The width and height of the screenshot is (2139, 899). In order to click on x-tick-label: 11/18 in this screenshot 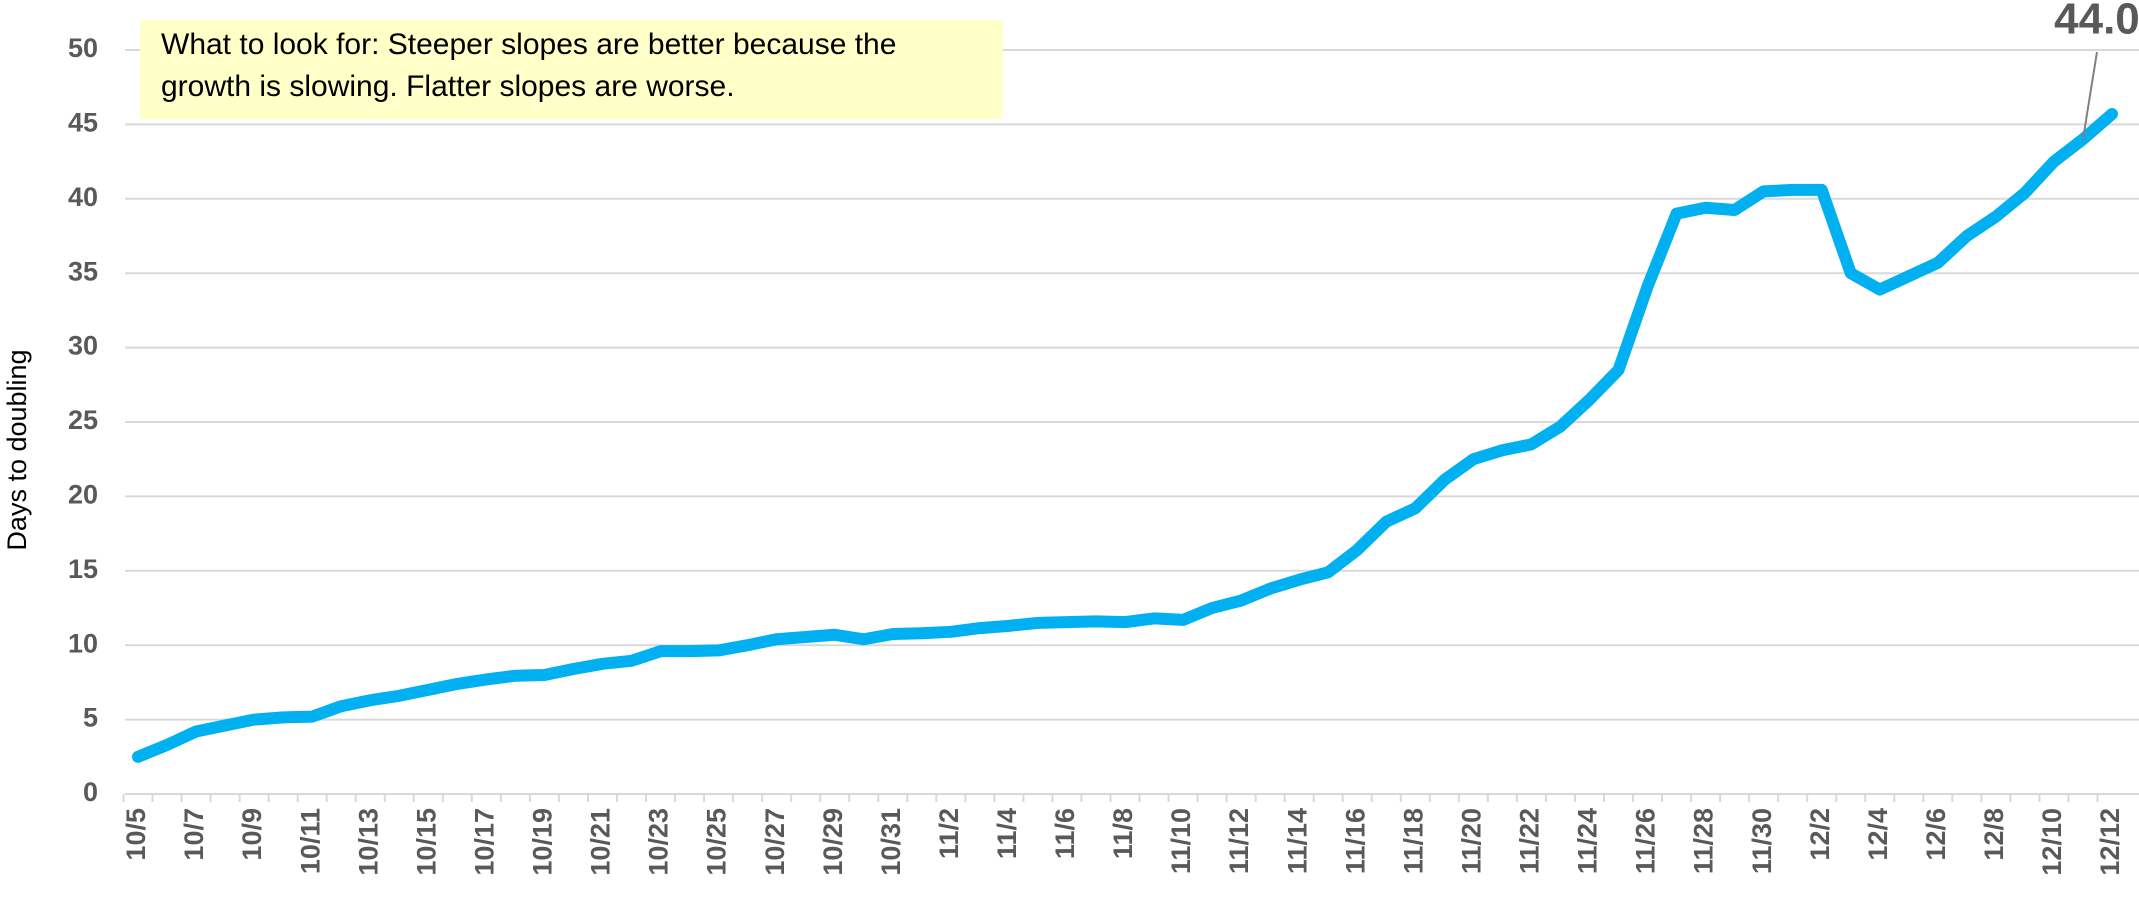, I will do `click(1413, 841)`.